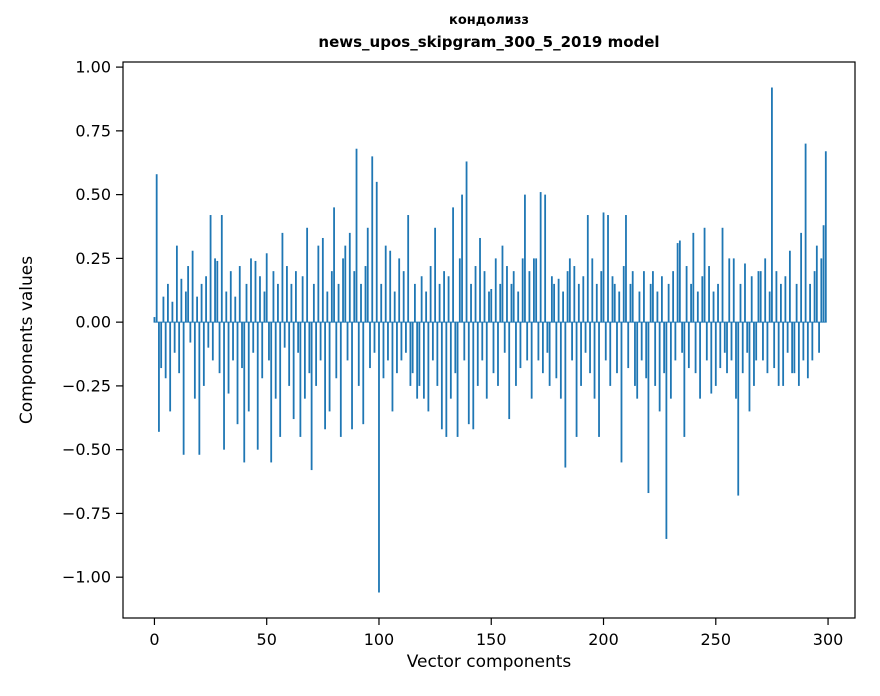 This screenshot has height=696, width=880. I want to click on tick-label: 100, so click(379, 639).